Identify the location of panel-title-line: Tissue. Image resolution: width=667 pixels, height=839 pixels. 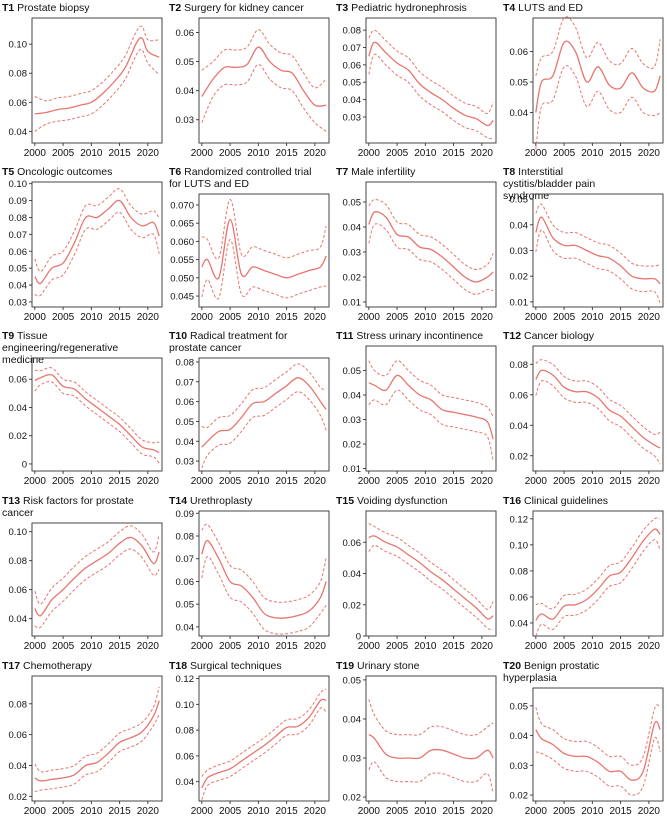
(30, 336).